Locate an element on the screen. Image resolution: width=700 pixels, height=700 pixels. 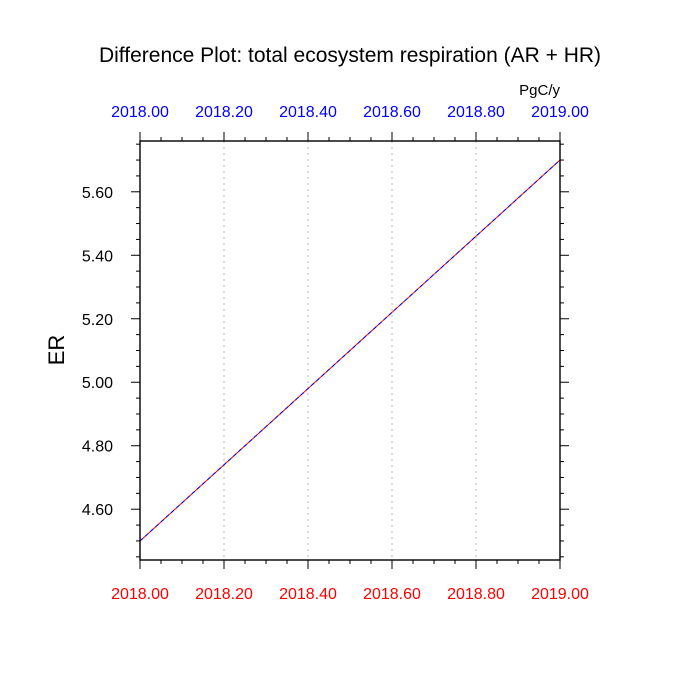
y-axis-label: ER is located at coordinates (56, 350).